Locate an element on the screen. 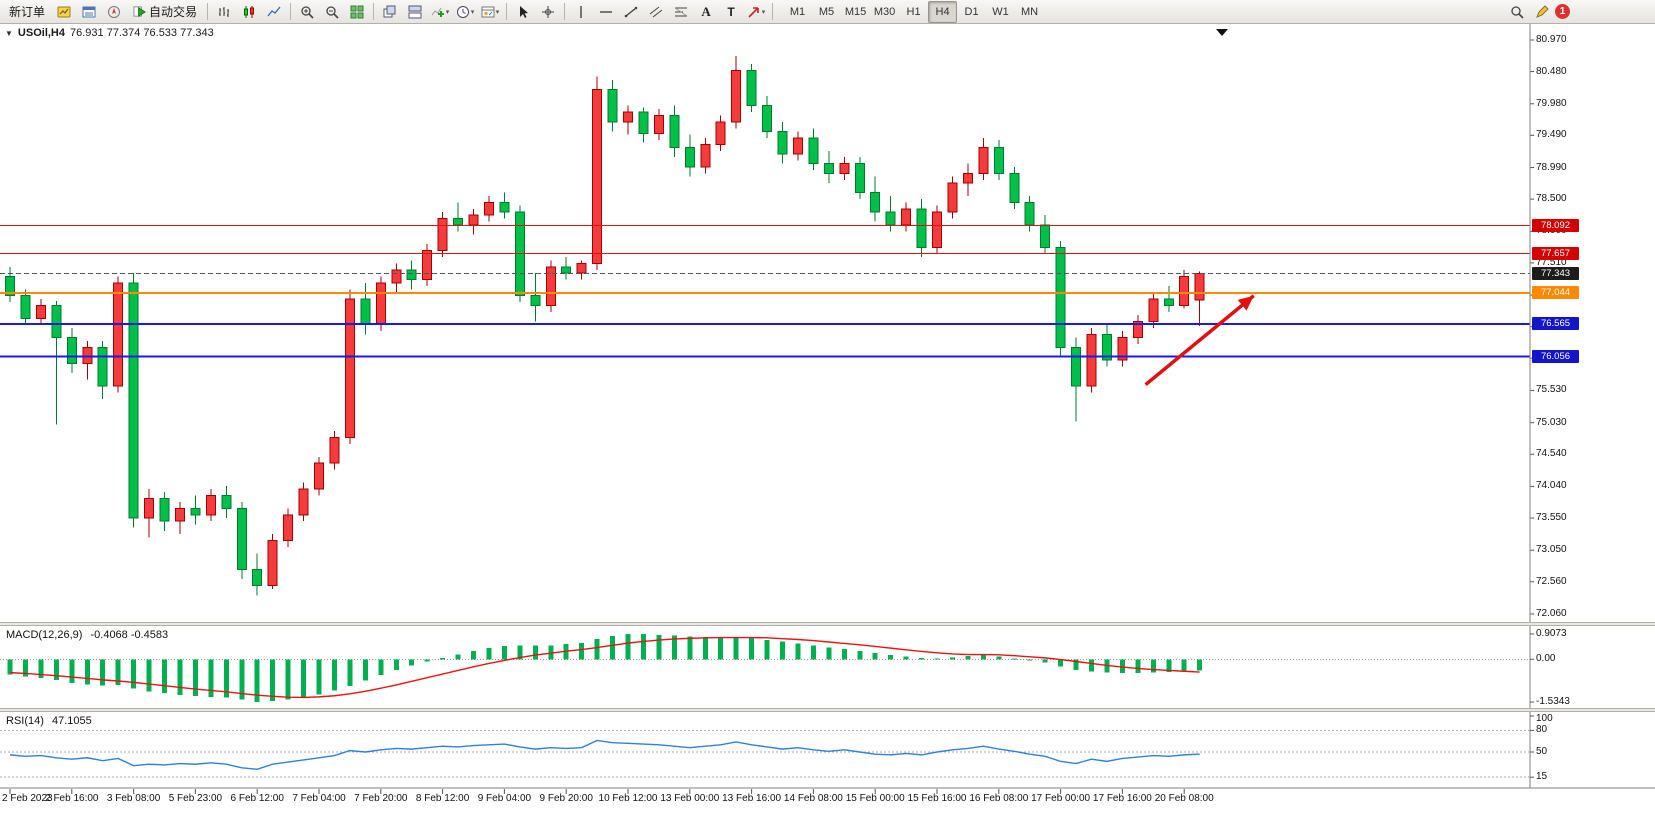 The image size is (1655, 827). edit-pencil-icon is located at coordinates (1542, 12).